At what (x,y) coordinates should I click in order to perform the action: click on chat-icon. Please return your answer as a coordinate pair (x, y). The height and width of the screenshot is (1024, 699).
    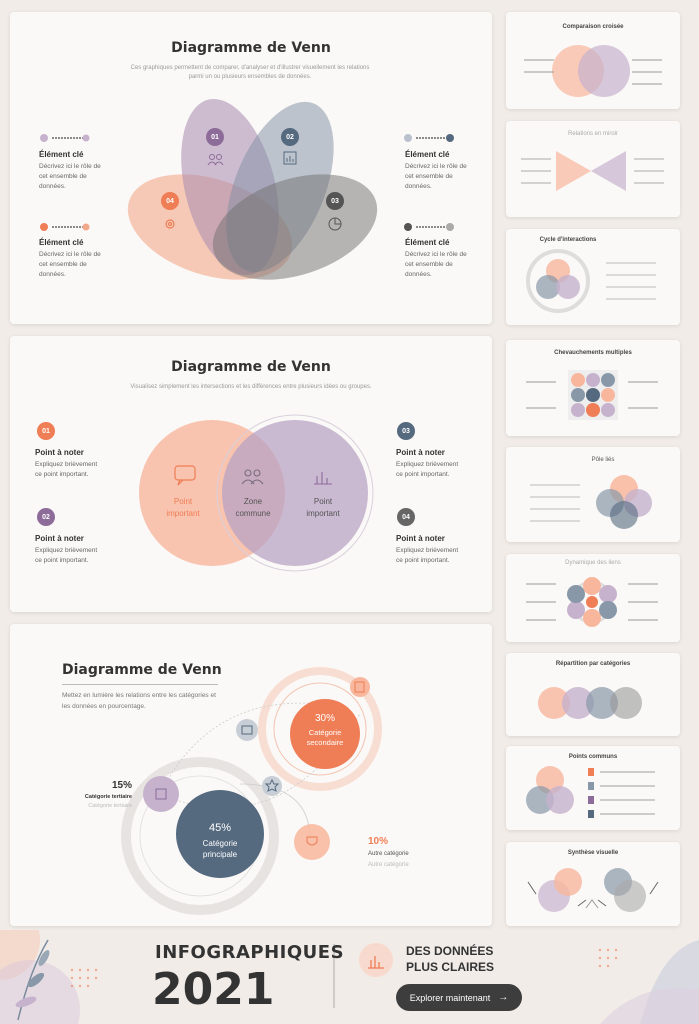
    Looking at the image, I should click on (185, 475).